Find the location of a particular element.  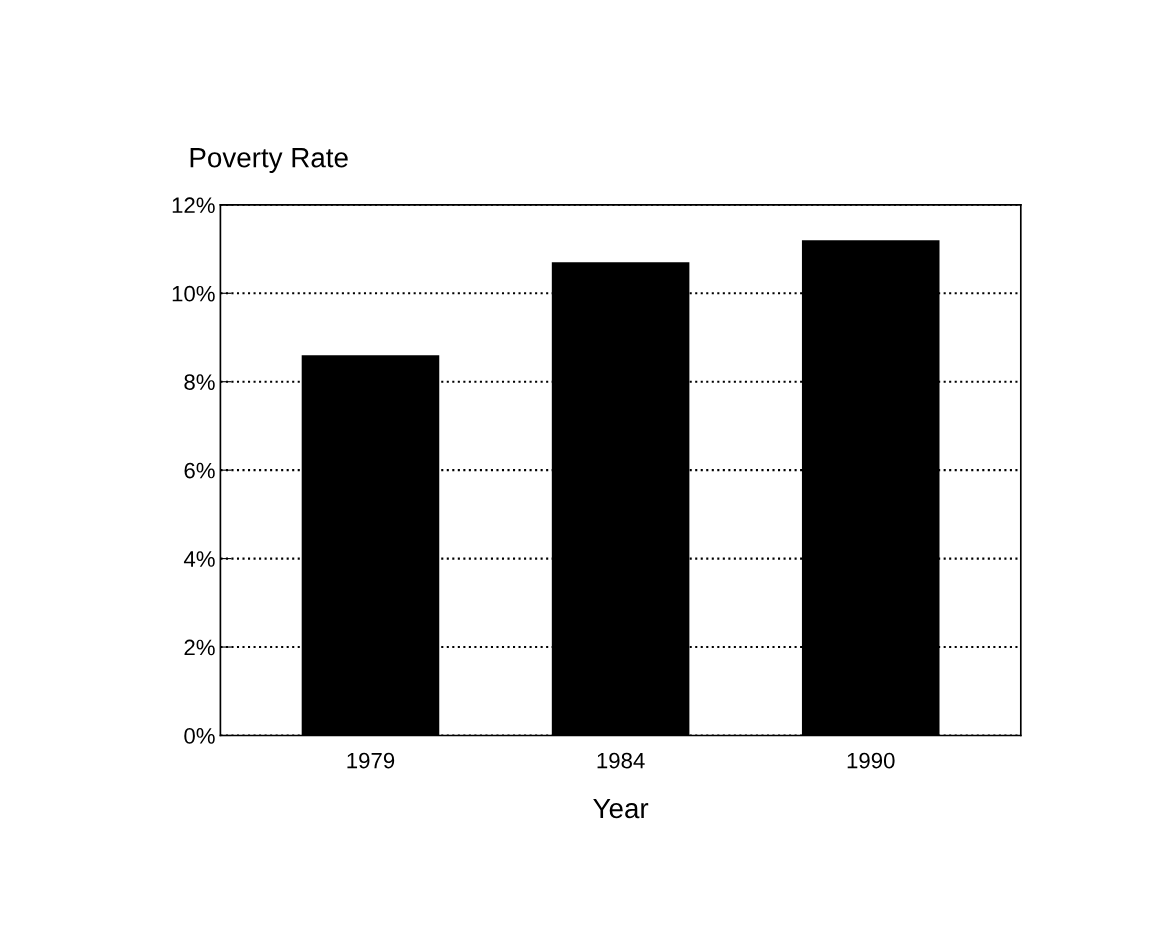

y-axis-title: Poverty Rate is located at coordinates (269, 160).